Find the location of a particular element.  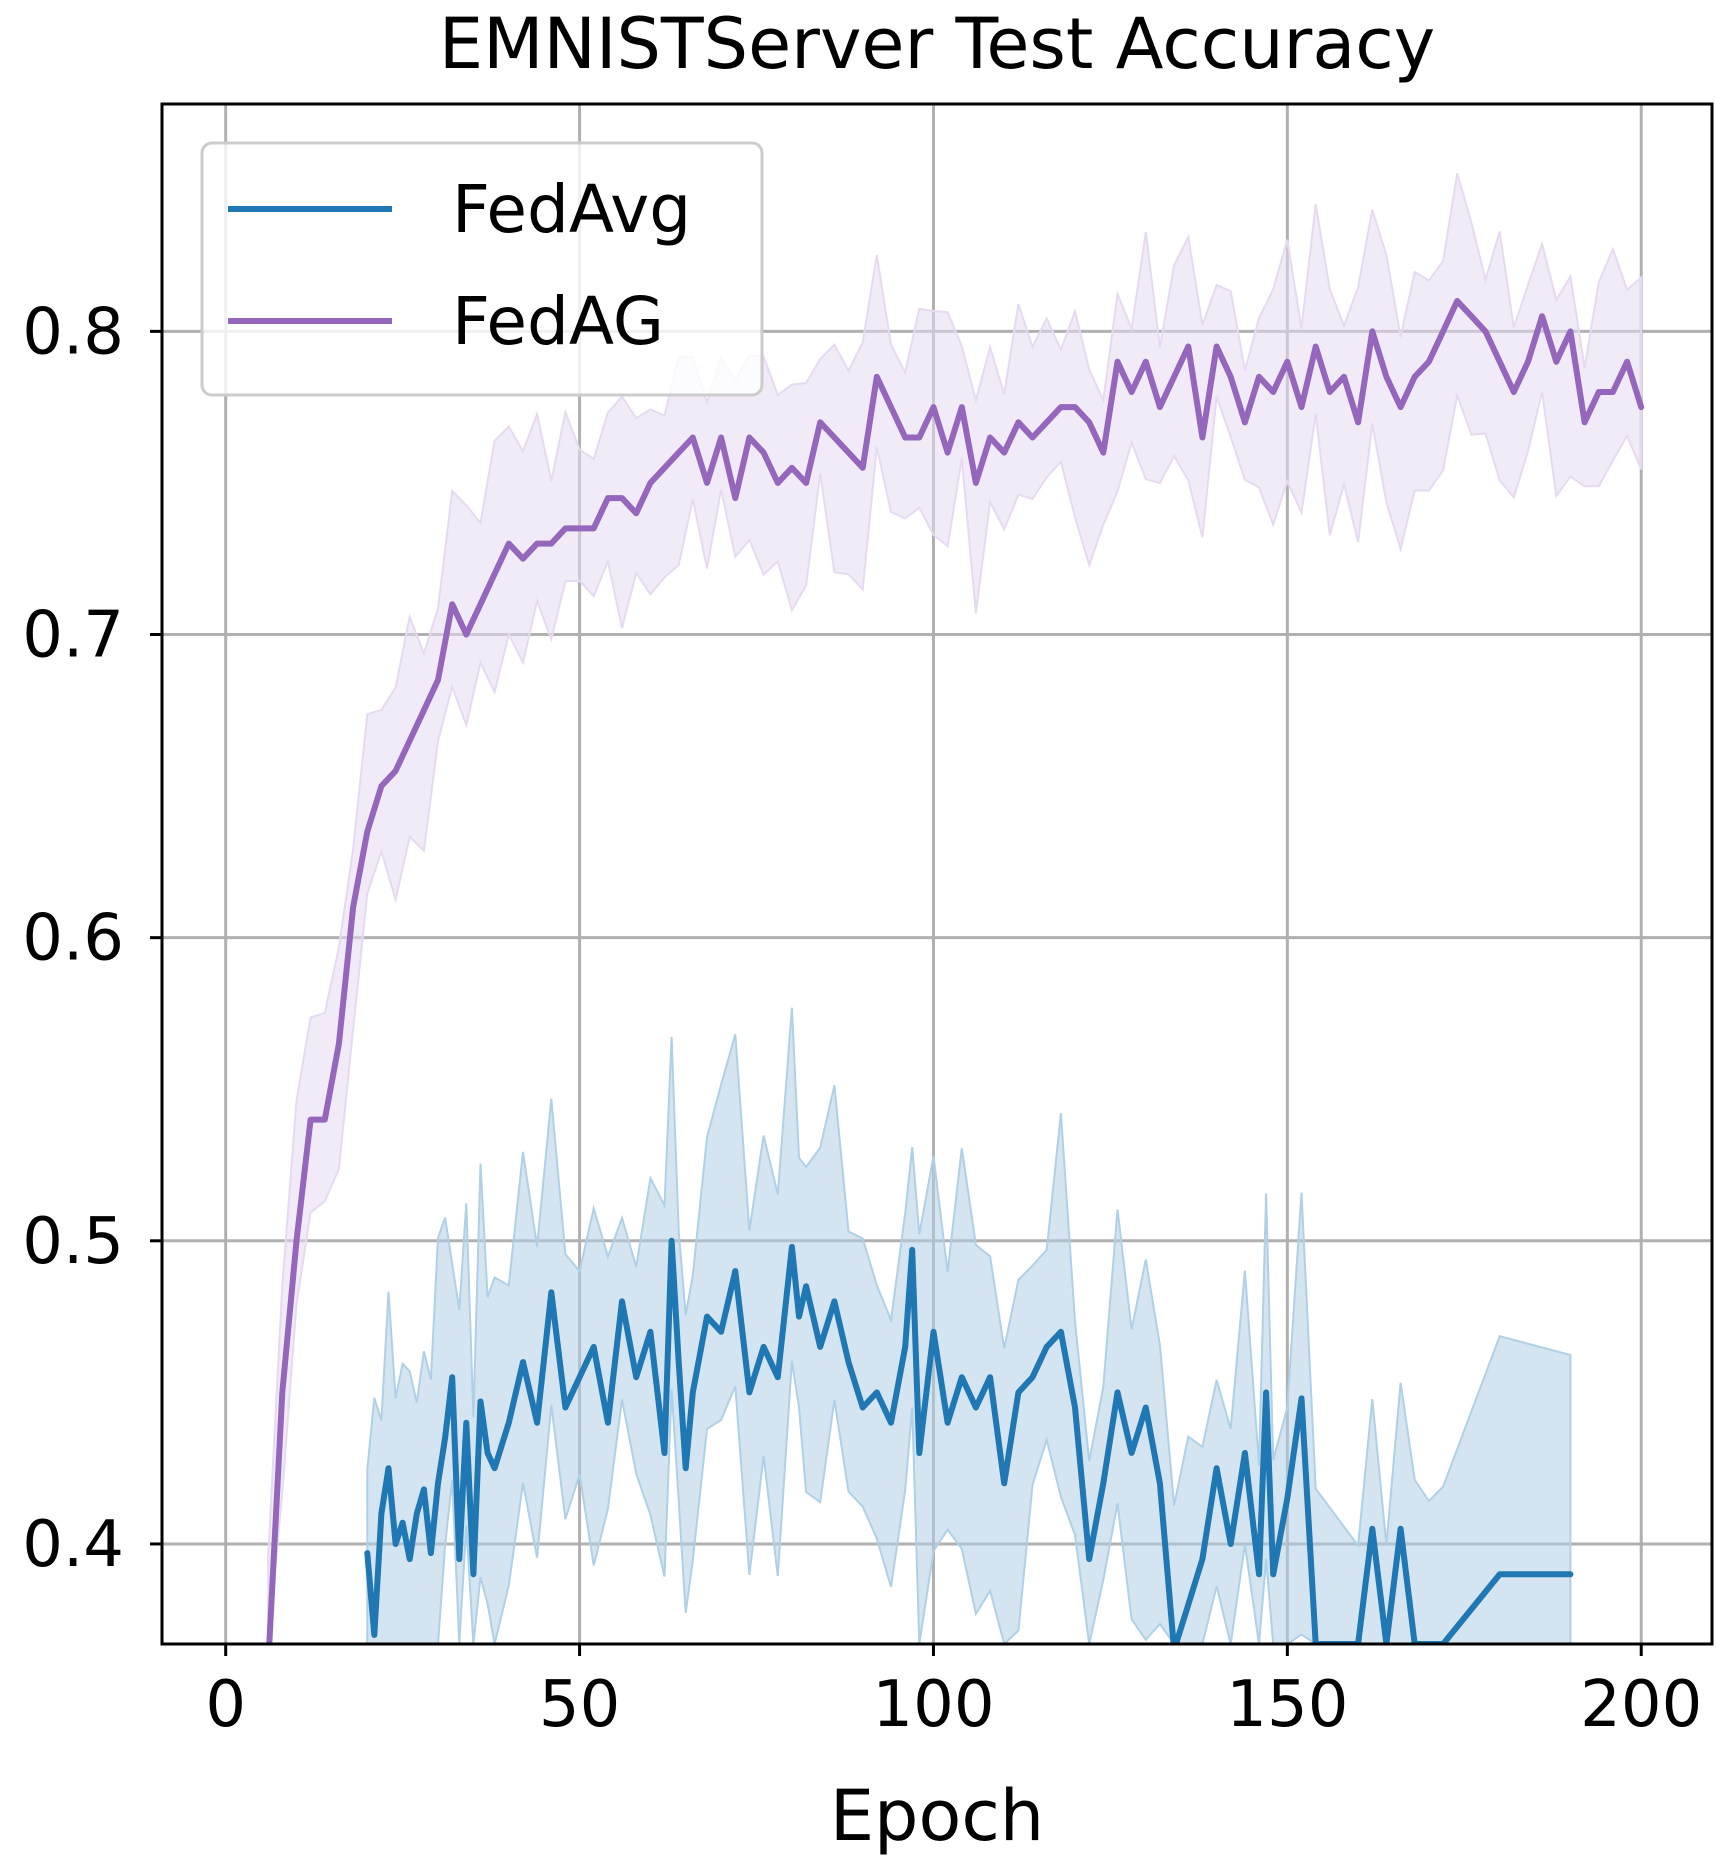

x-tick-label-200: 200 is located at coordinates (1641, 1705).